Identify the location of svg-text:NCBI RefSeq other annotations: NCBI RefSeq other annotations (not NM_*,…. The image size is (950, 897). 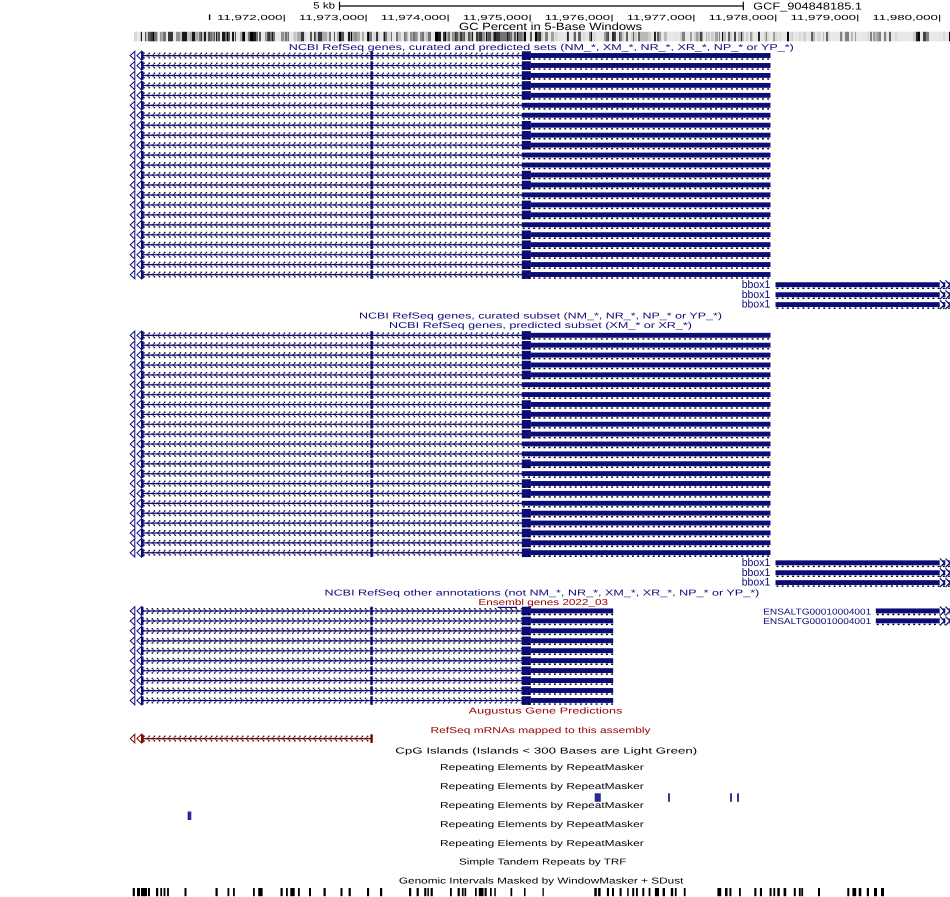
(542, 593).